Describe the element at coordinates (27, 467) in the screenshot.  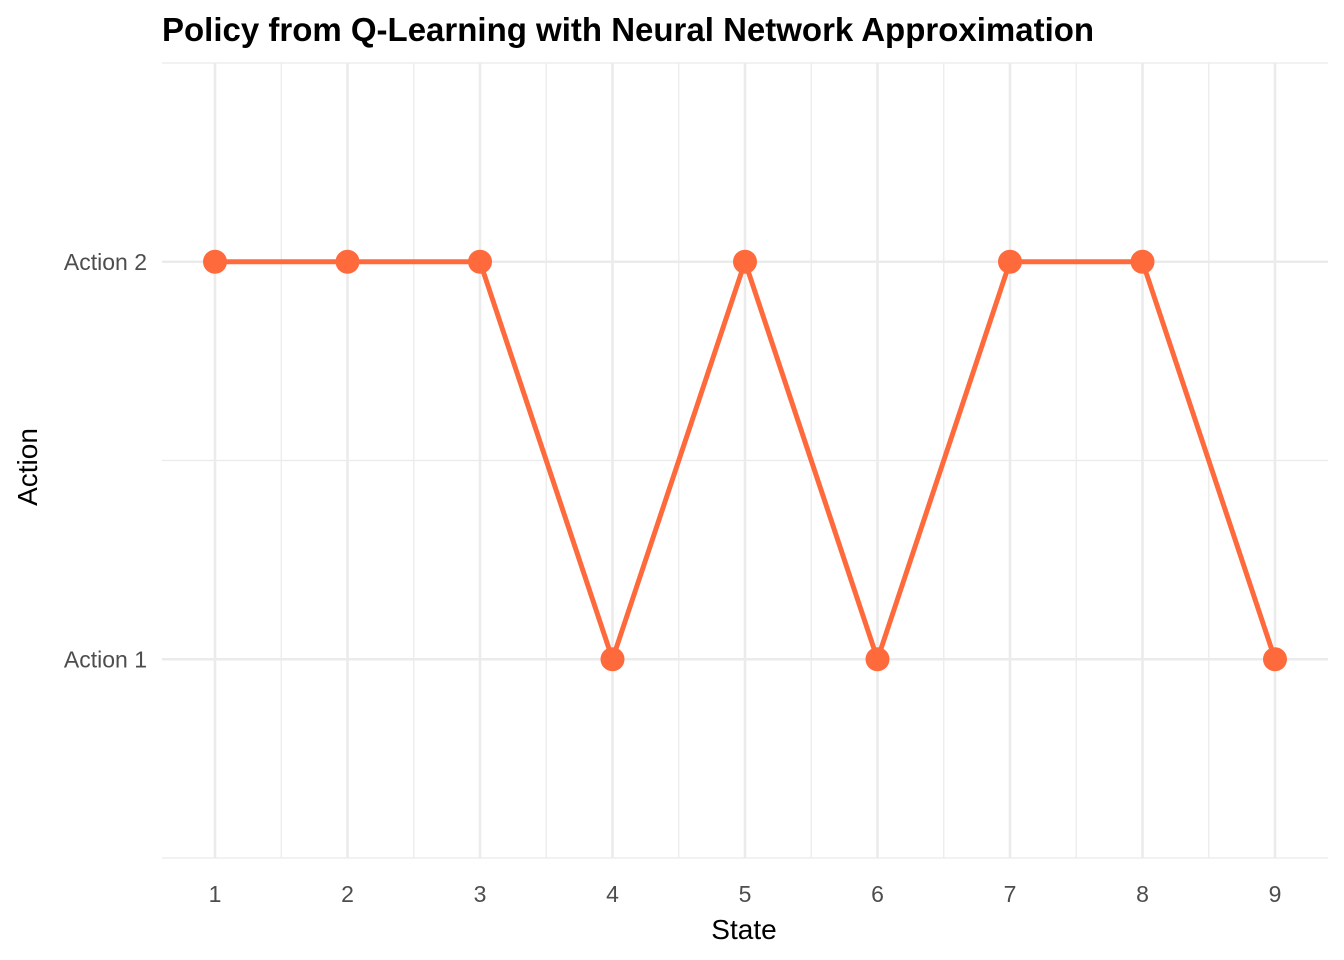
I see `y-axis-title: Action` at that location.